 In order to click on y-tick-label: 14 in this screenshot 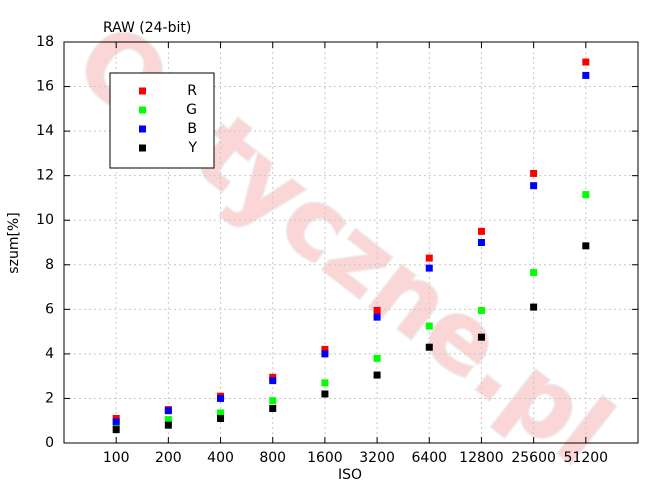, I will do `click(45, 131)`.